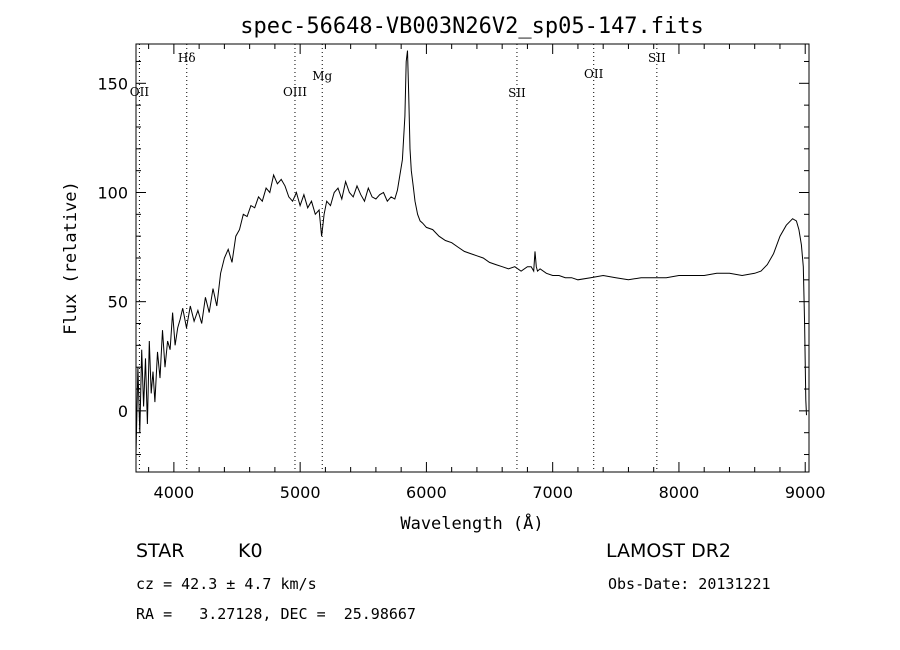 This screenshot has width=900, height=650. I want to click on y-tick-label: 0, so click(123, 411).